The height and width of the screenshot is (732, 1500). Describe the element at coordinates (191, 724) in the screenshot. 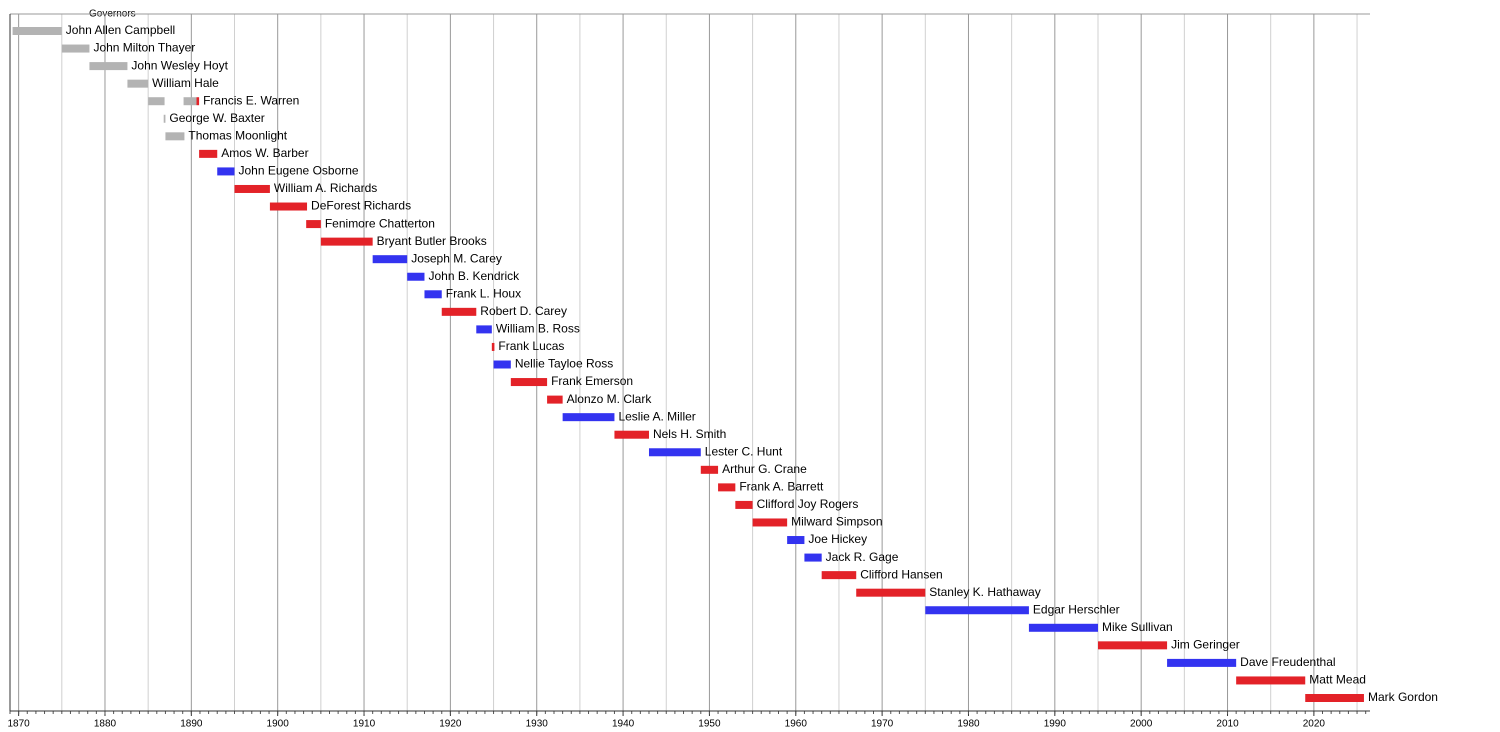

I see `x-tick-label: 1890` at that location.